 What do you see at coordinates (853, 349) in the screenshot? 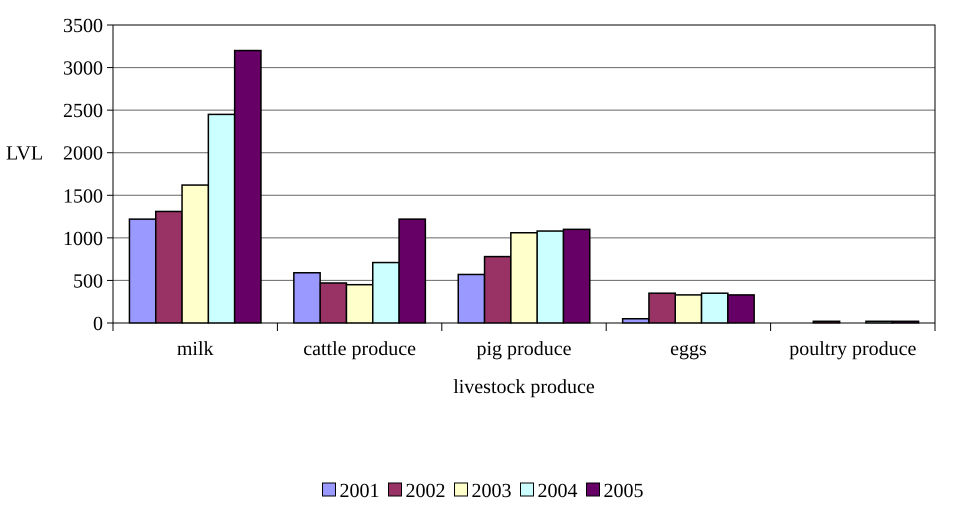
I see `x-tick-label: poultry produce` at bounding box center [853, 349].